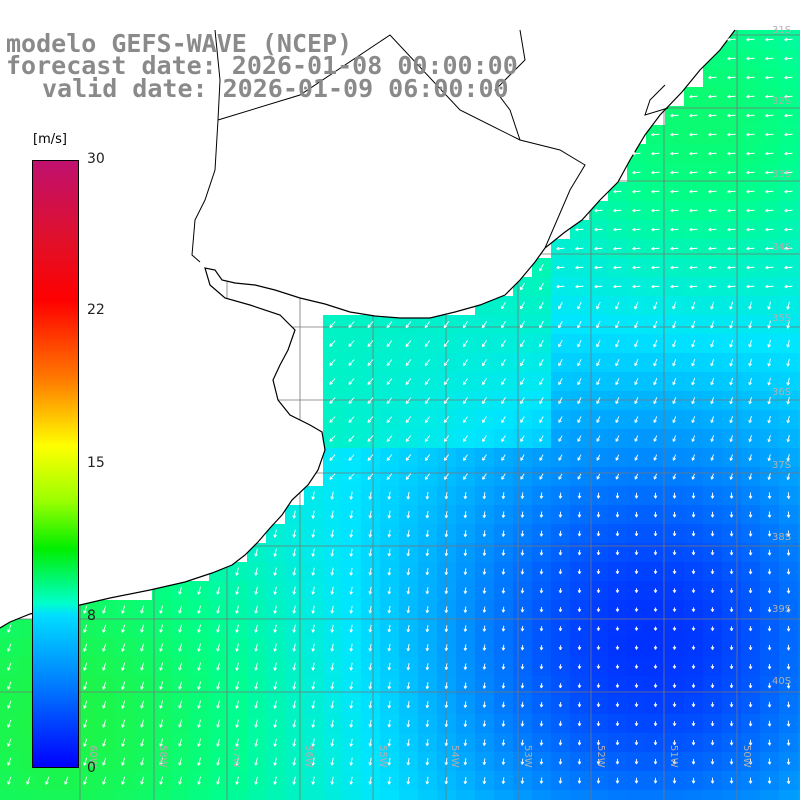 This screenshot has height=800, width=800. I want to click on lon-label: 51W, so click(673, 756).